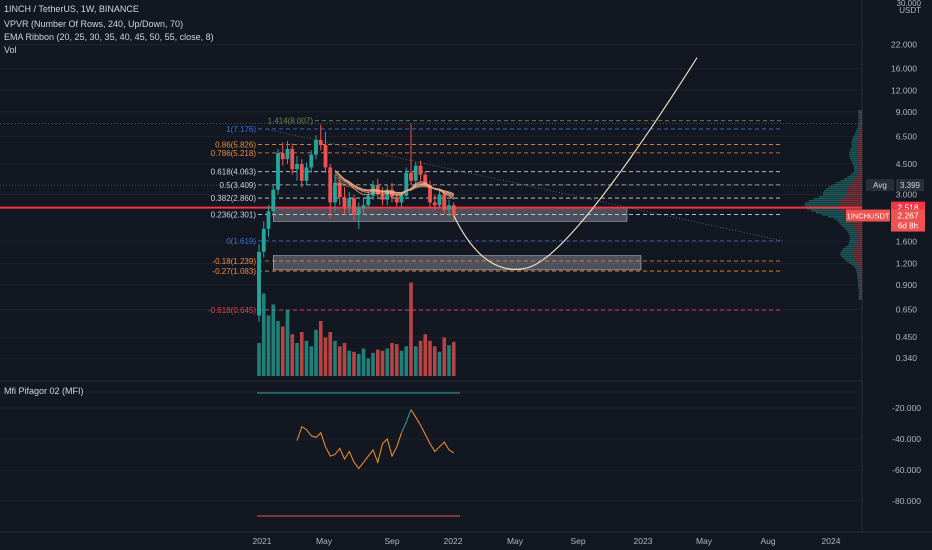  I want to click on projection-curve, so click(575, 163).